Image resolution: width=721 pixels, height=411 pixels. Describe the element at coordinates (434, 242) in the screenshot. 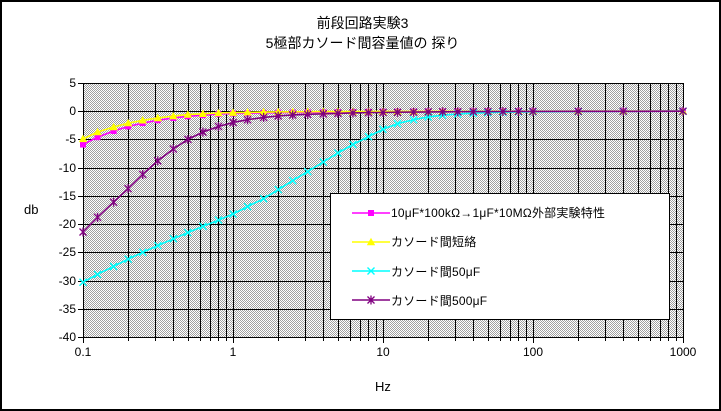

I see `legend-item-label: カソード間短絡` at that location.